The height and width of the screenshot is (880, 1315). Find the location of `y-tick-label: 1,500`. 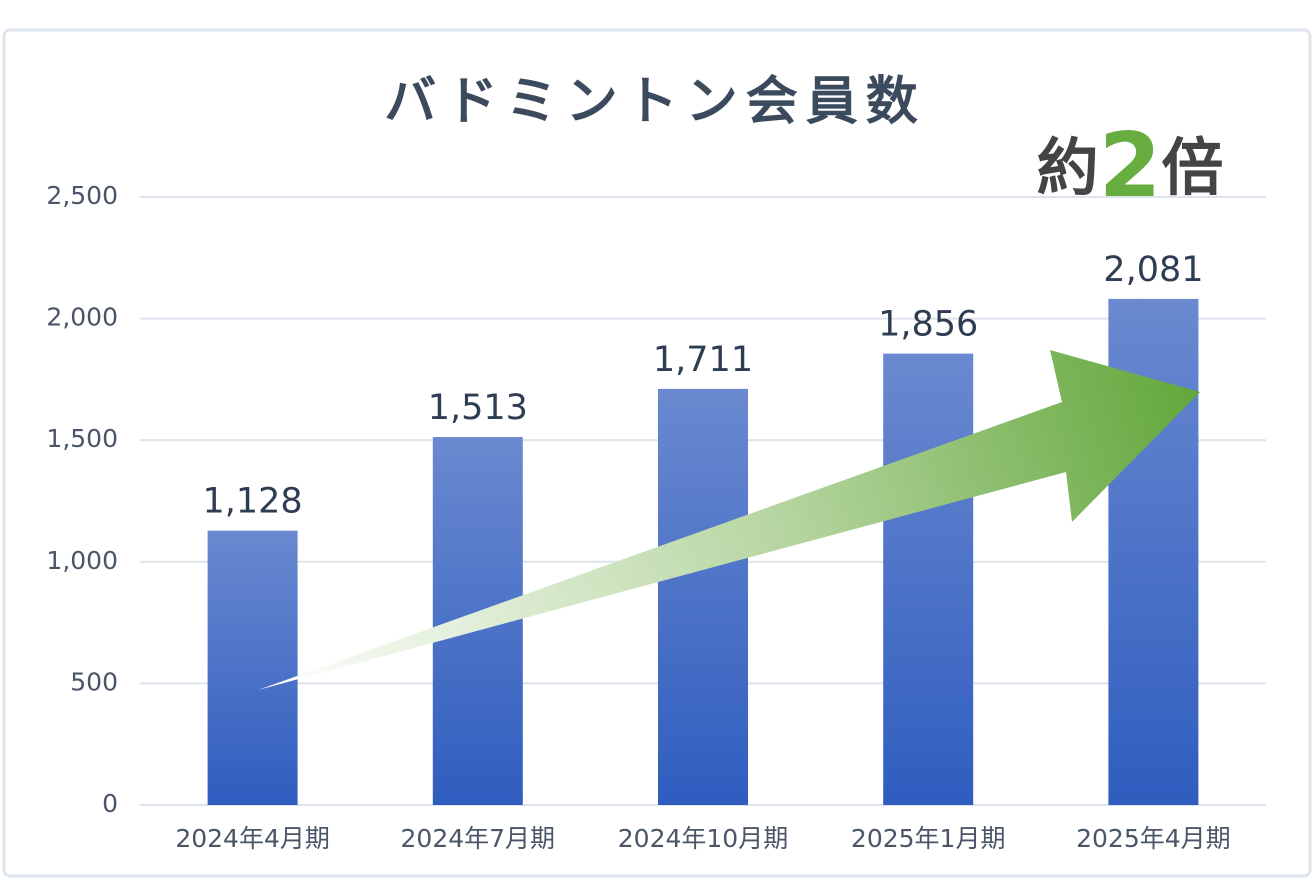

y-tick-label: 1,500 is located at coordinates (82, 438).